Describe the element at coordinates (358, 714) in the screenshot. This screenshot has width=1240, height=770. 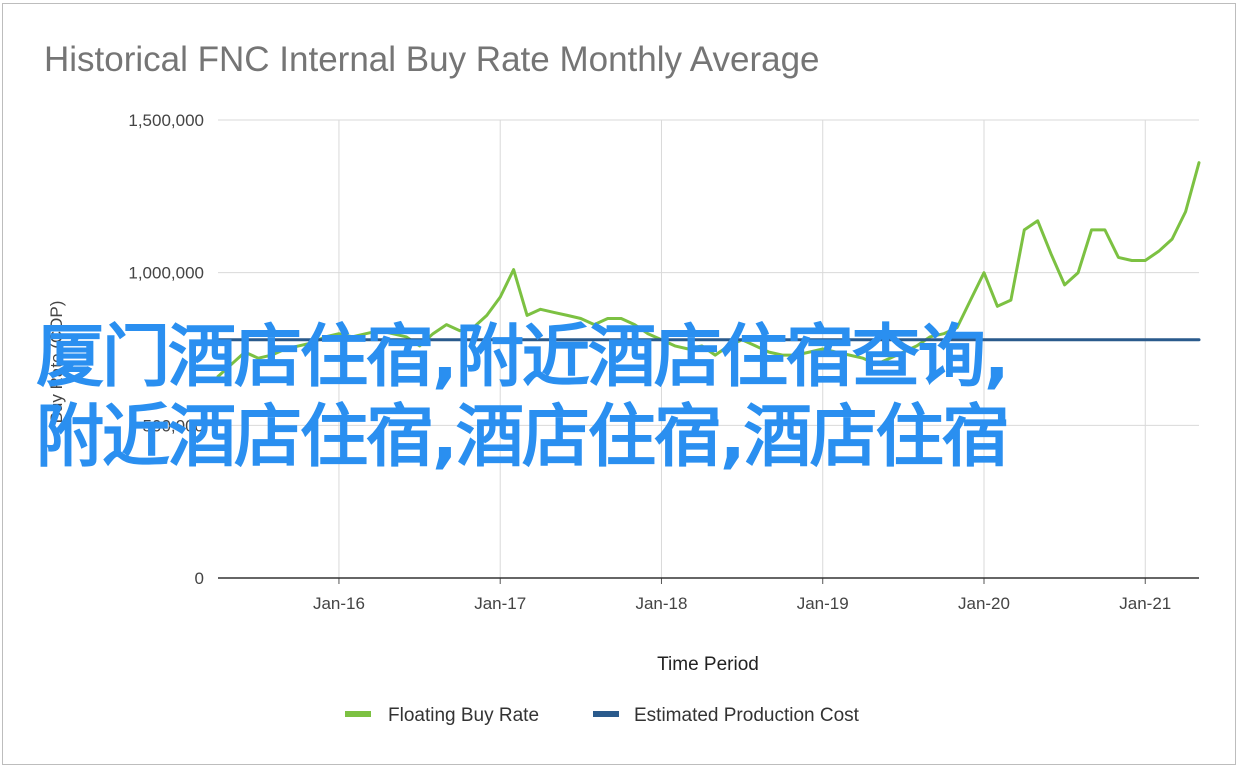
I see `legend-swatch-floating-buy-rate` at that location.